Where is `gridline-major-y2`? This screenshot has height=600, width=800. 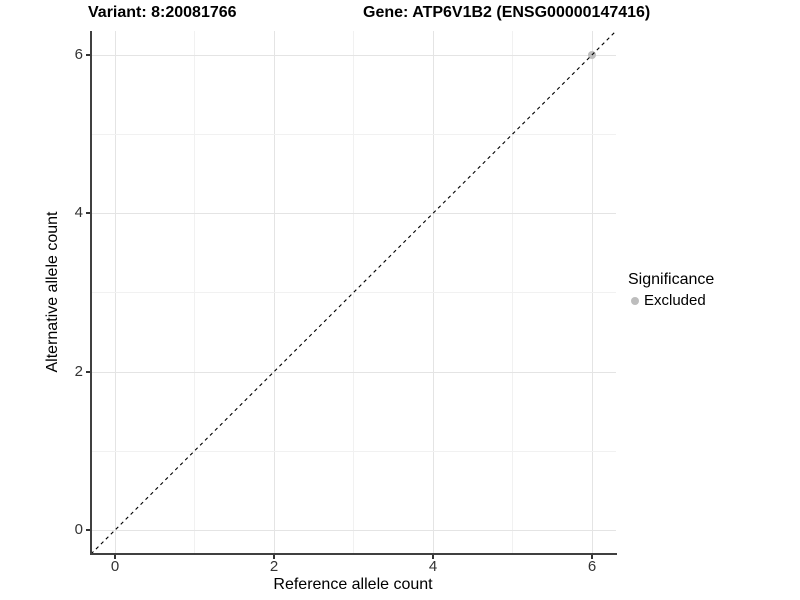
gridline-major-y2 is located at coordinates (353, 372).